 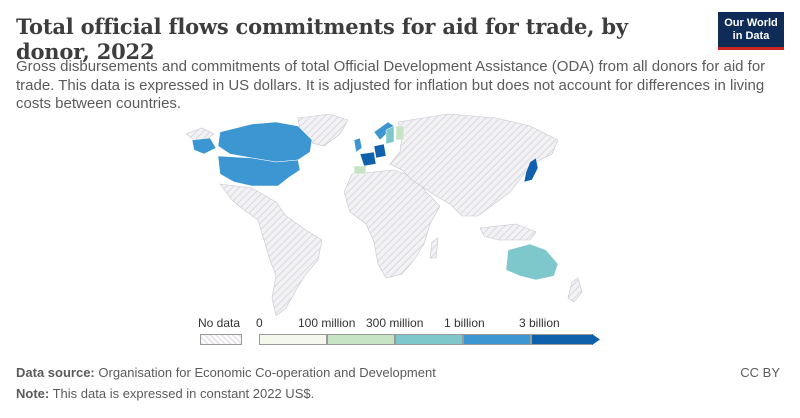 What do you see at coordinates (368, 159) in the screenshot?
I see `france-shape` at bounding box center [368, 159].